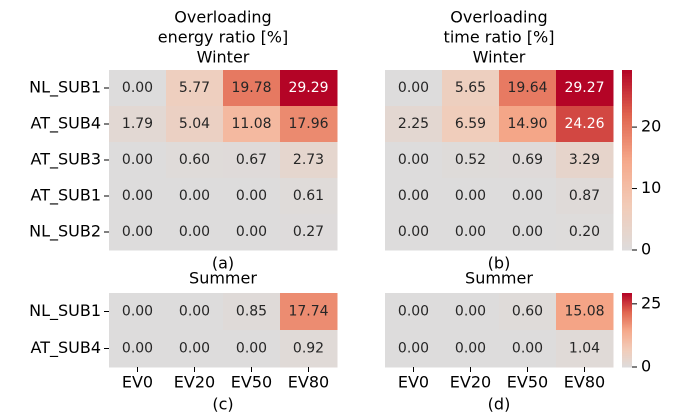 The width and height of the screenshot is (678, 417). Describe the element at coordinates (499, 404) in the screenshot. I see `panel-caption: (d)` at that location.